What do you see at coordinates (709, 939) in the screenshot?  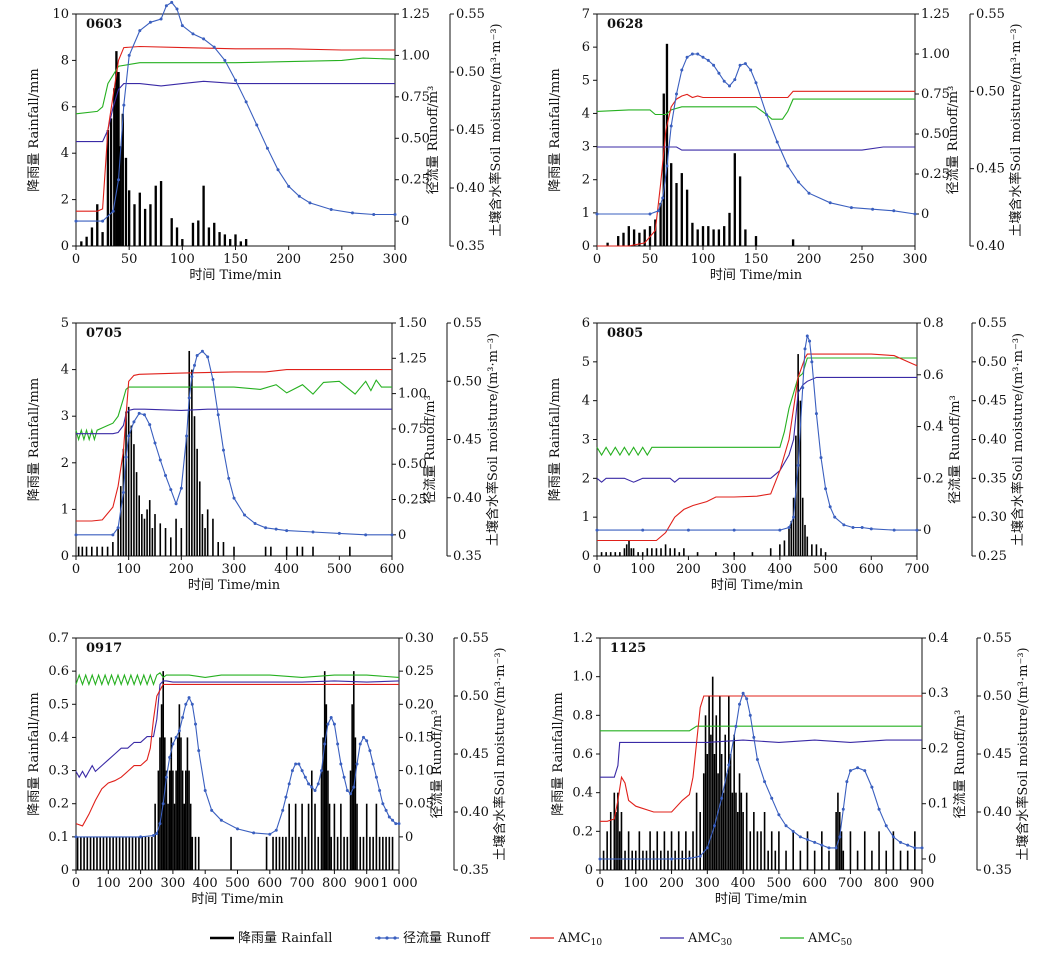 I see `legend-label: AMC30` at bounding box center [709, 939].